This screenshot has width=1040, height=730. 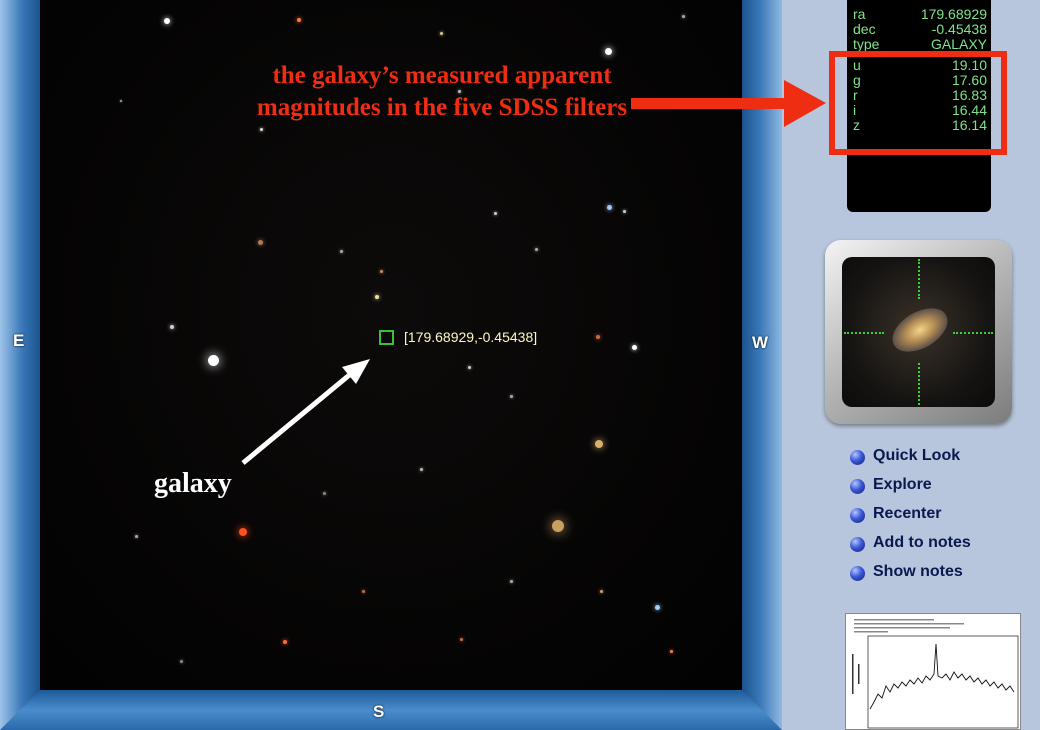 I want to click on info-value: 16.83, so click(x=969, y=95).